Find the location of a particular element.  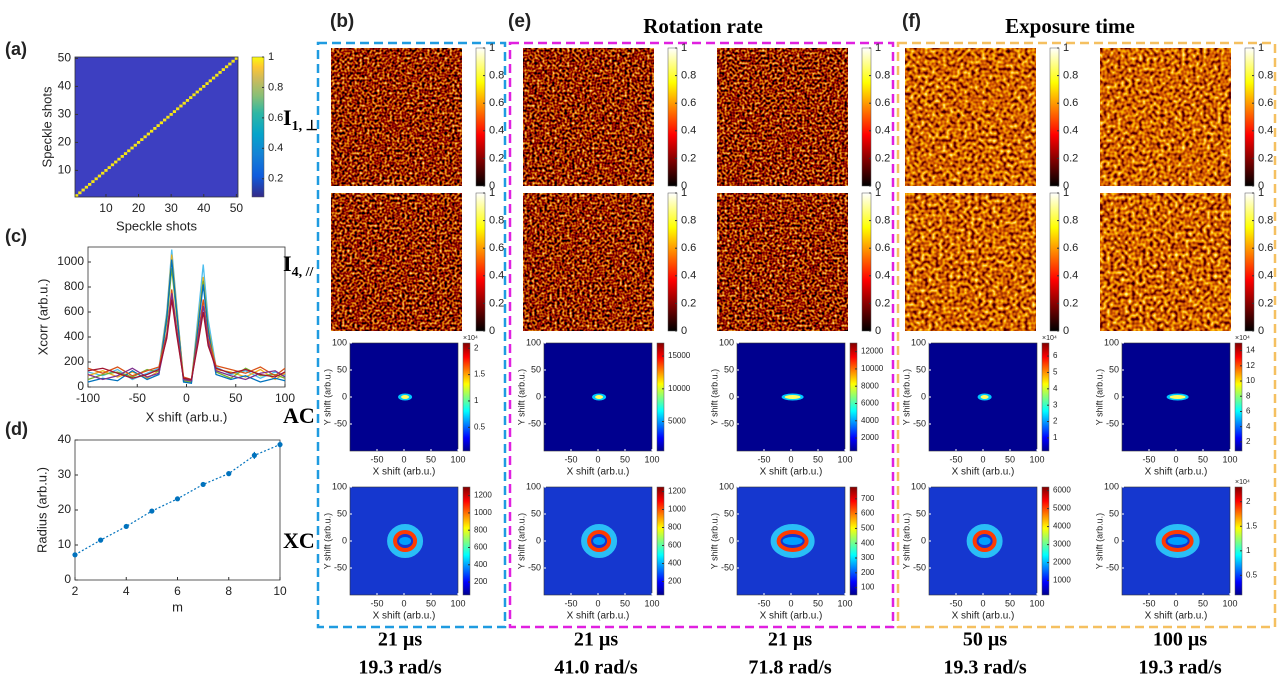

x-axis-label: m is located at coordinates (177, 606).